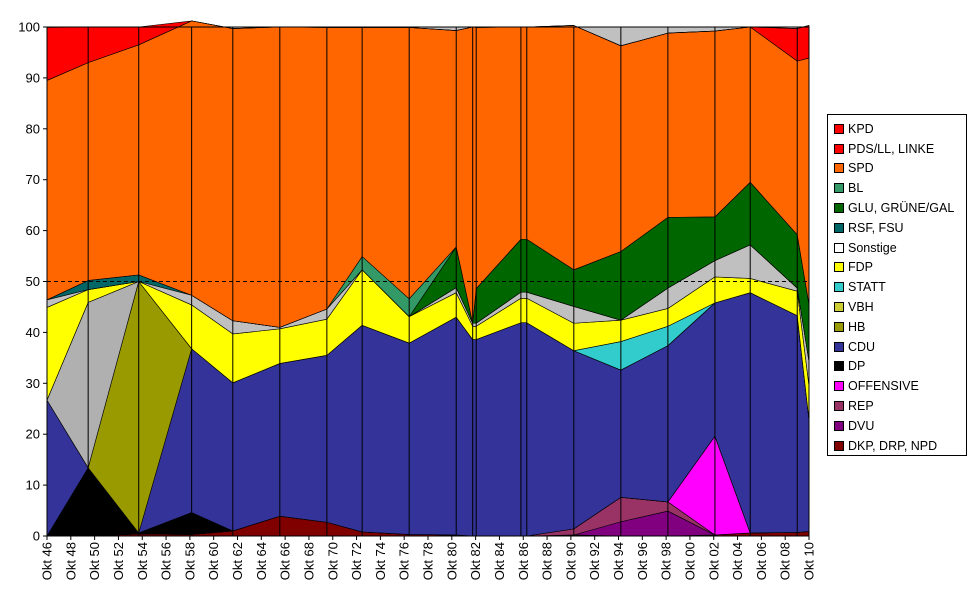  I want to click on legend-item: HB, so click(900, 327).